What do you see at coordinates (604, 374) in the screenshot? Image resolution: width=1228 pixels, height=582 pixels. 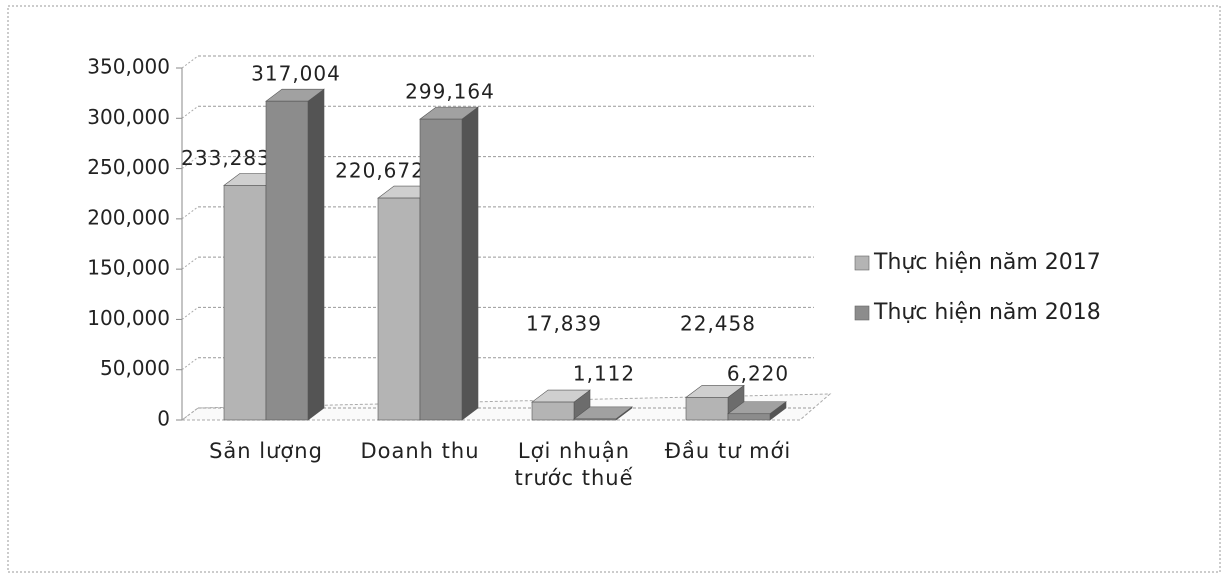 I see `data-label: 1,112` at bounding box center [604, 374].